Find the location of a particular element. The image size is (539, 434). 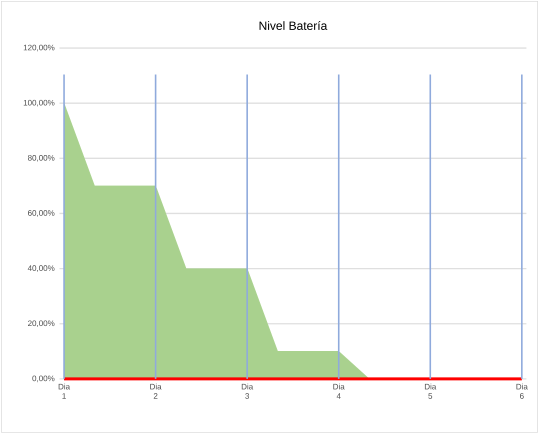

y-tick-label: 100,00% is located at coordinates (39, 103).